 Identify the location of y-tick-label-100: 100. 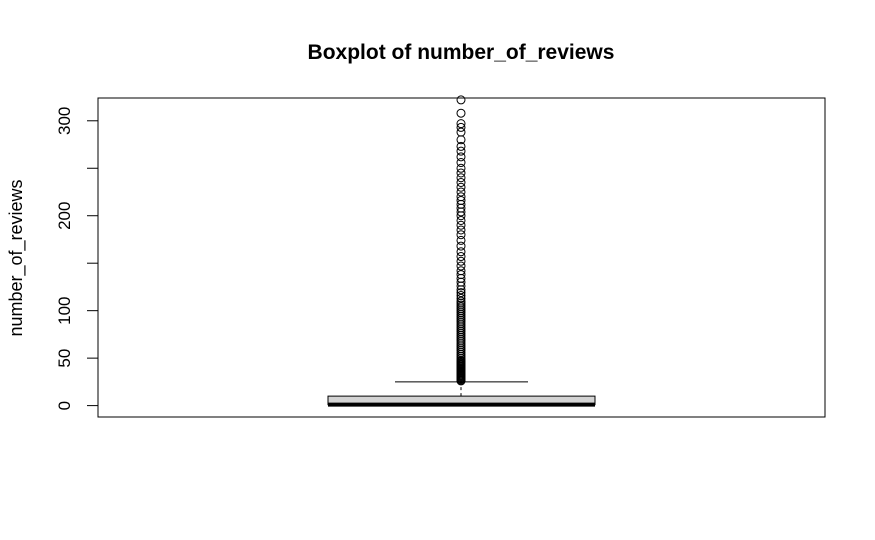
(64, 310).